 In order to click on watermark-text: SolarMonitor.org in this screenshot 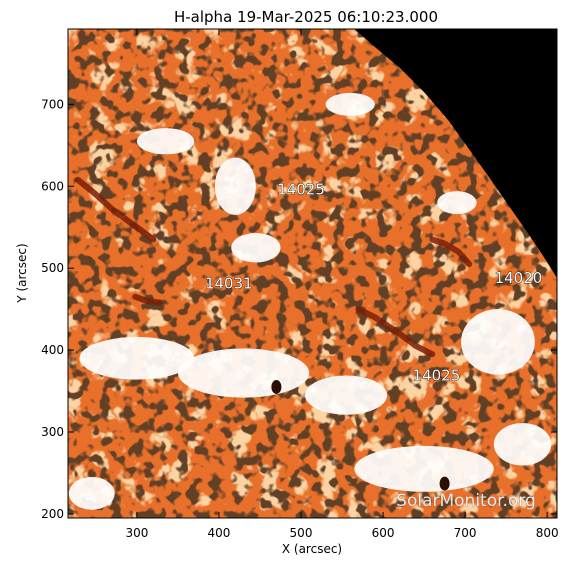, I will do `click(466, 501)`.